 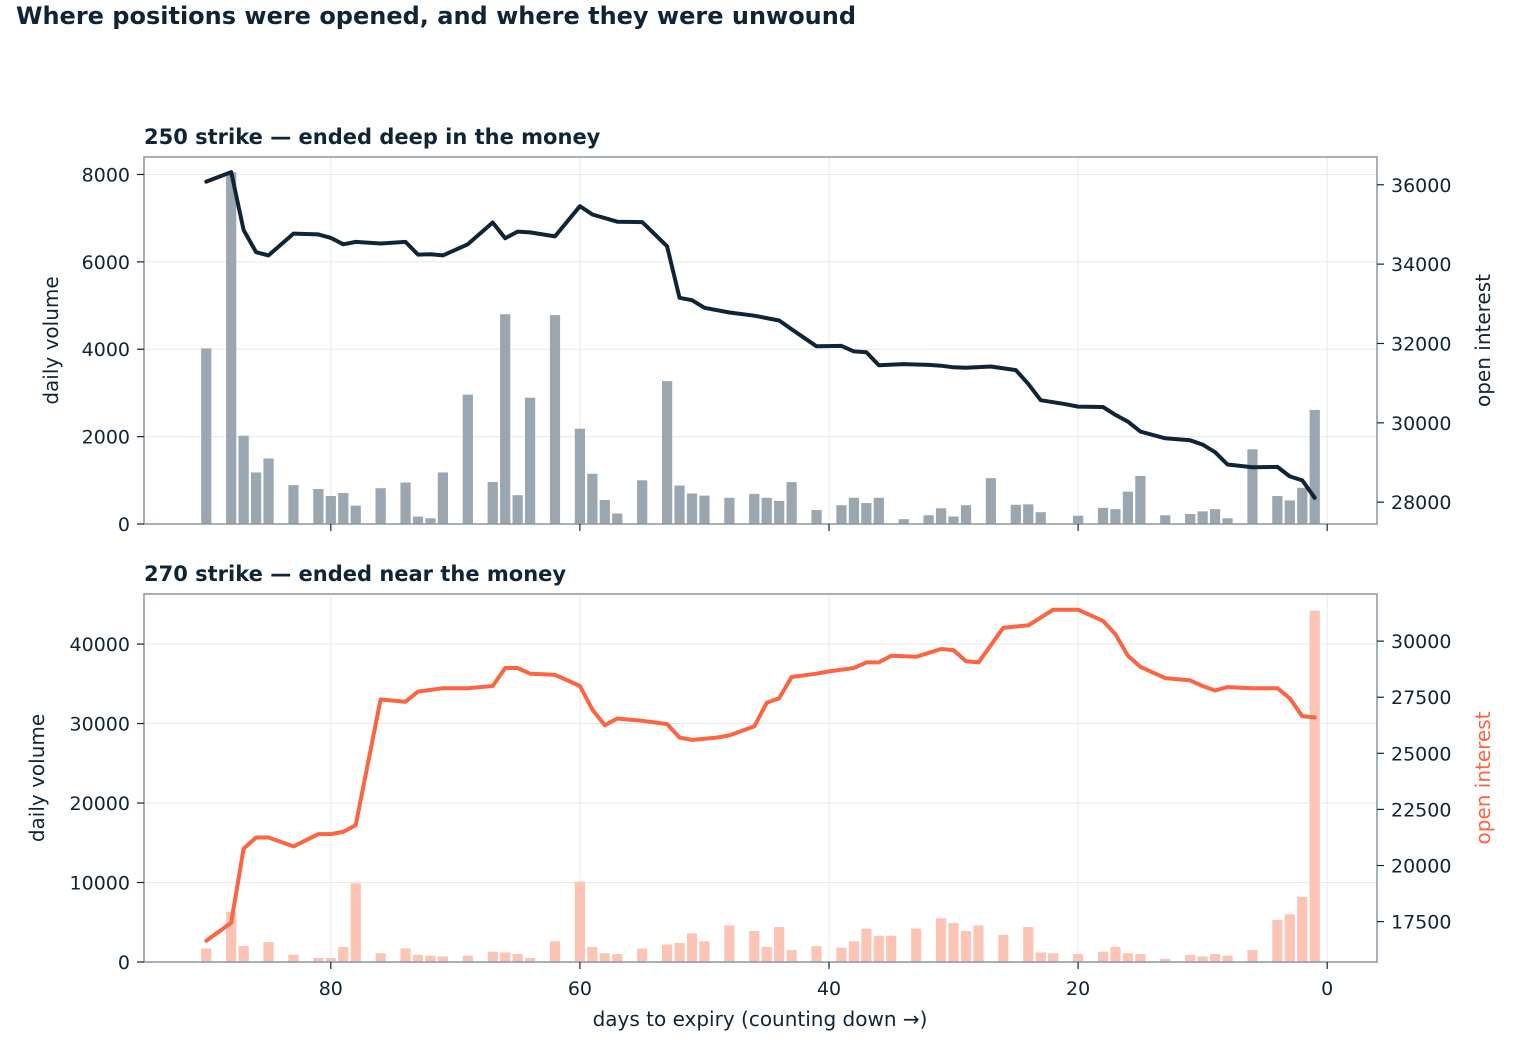 I want to click on y-tick-label: 2000, so click(x=106, y=438).